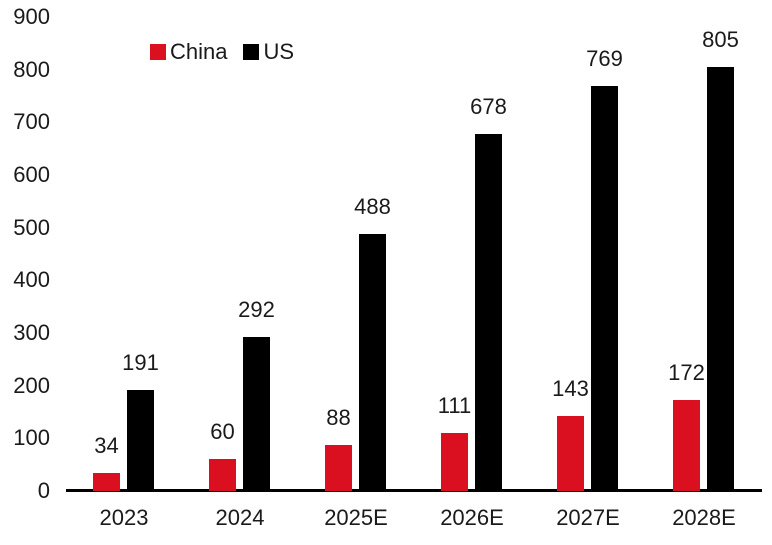 The height and width of the screenshot is (545, 772). What do you see at coordinates (604, 58) in the screenshot?
I see `bar-value-label: 769` at bounding box center [604, 58].